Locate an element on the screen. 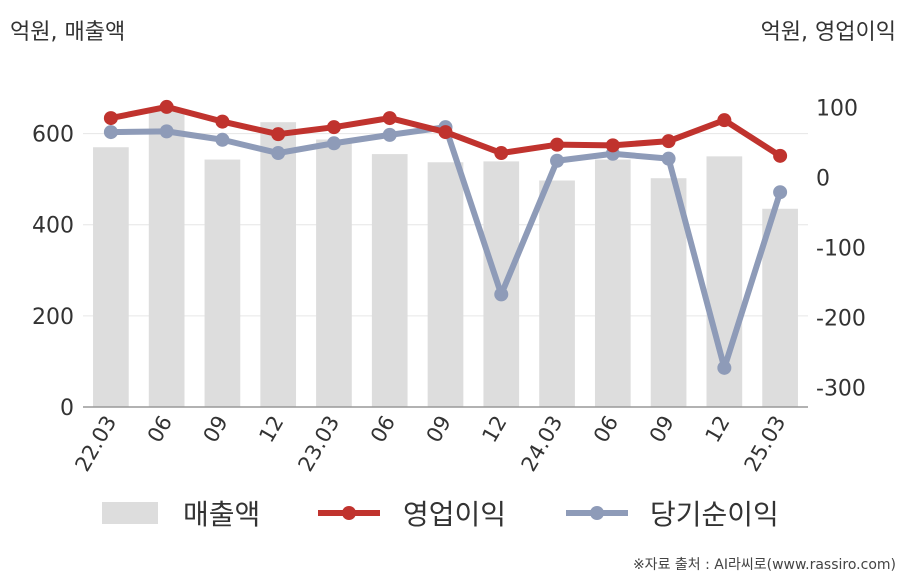  y-right-tick-label: -300 is located at coordinates (841, 388).